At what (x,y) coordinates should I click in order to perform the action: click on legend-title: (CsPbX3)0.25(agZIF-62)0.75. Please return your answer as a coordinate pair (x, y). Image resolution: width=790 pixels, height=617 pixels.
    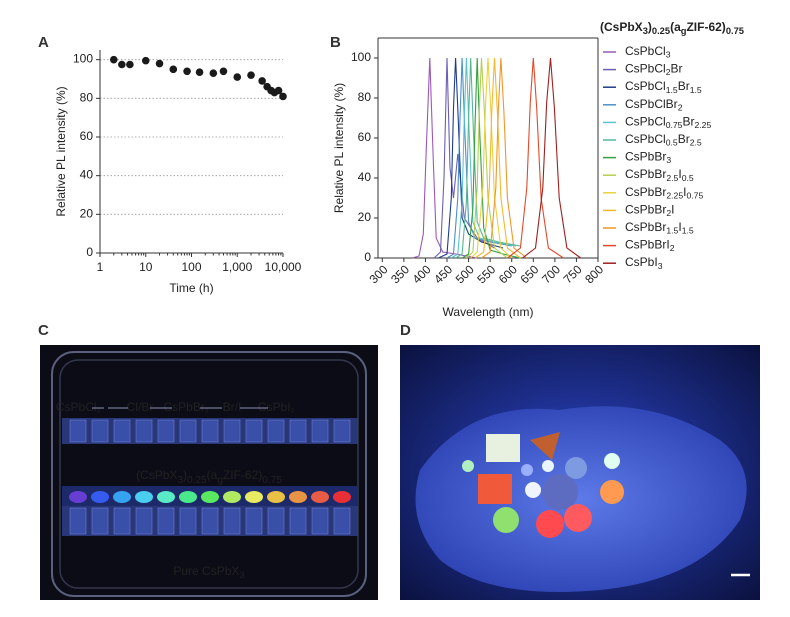
    Looking at the image, I should click on (672, 28).